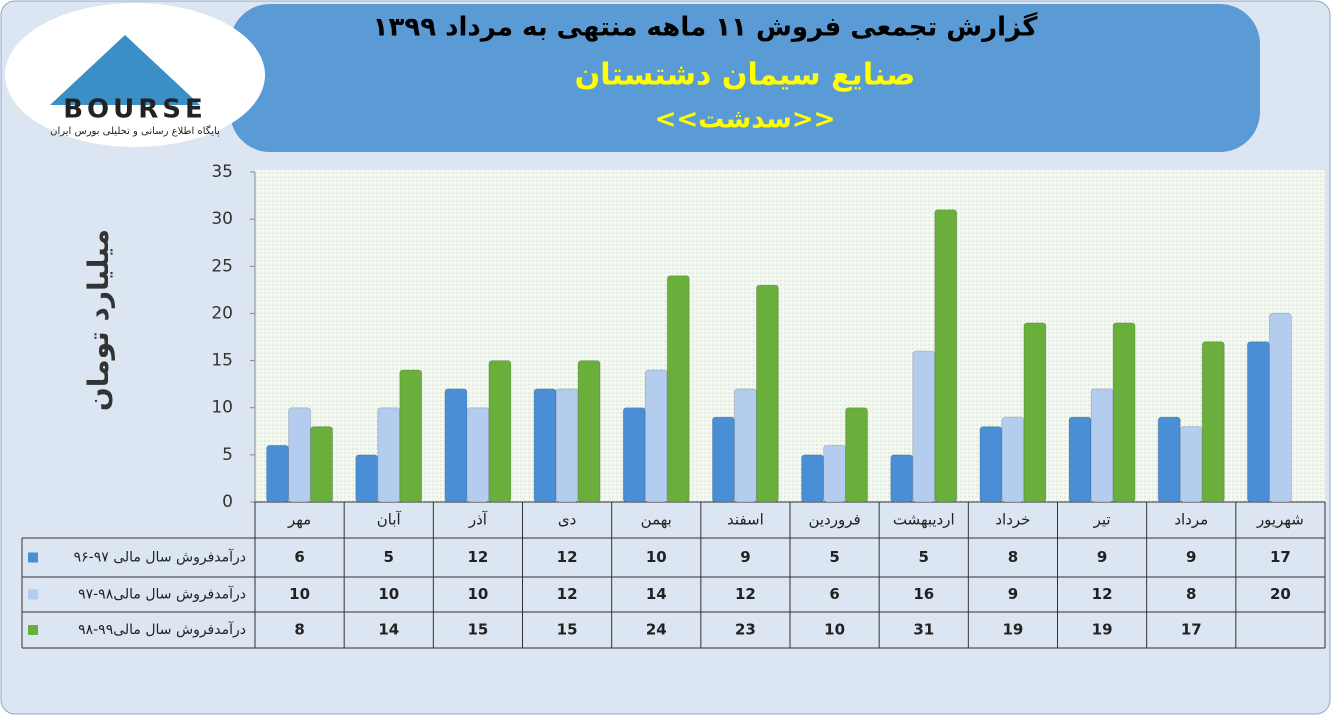  What do you see at coordinates (656, 630) in the screenshot?
I see `table-value: 24` at bounding box center [656, 630].